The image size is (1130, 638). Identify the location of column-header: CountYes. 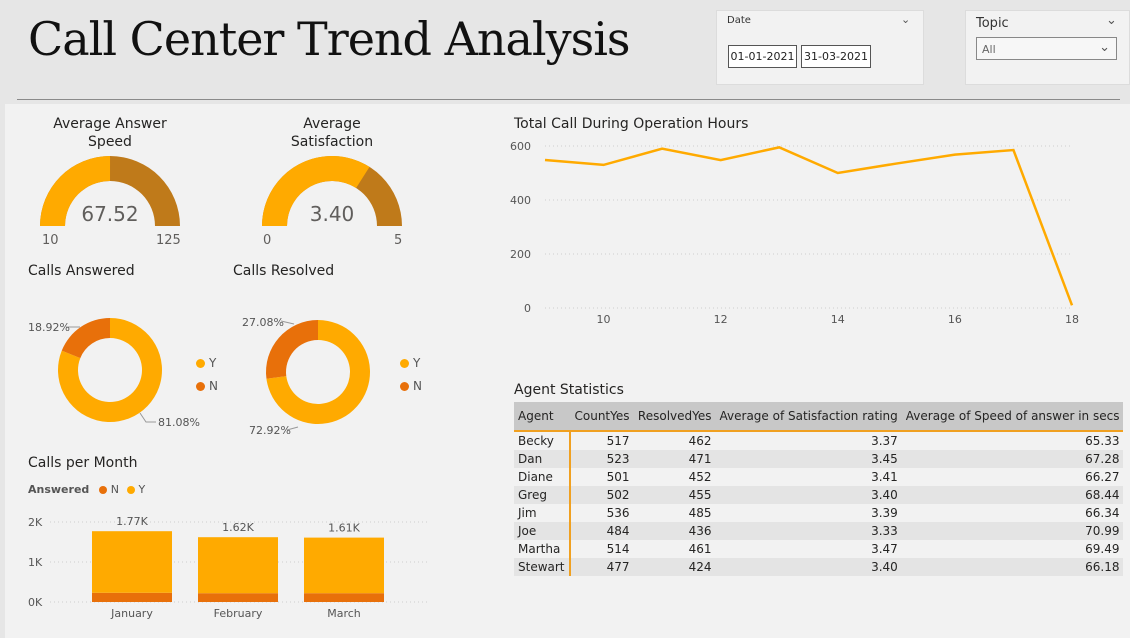
(601, 417).